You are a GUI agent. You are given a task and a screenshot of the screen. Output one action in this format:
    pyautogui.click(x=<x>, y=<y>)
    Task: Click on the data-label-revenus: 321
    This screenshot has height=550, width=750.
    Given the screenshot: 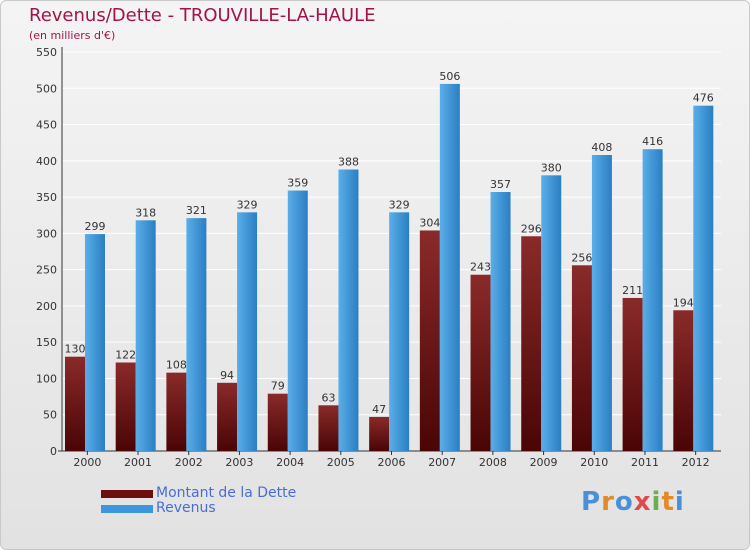 What is the action you would take?
    pyautogui.click(x=196, y=210)
    